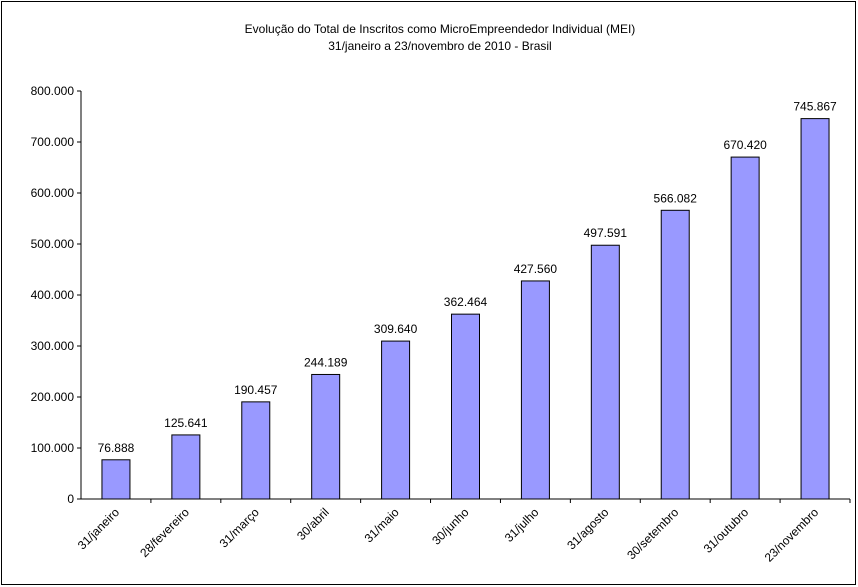  I want to click on value-label: 362.464, so click(466, 302).